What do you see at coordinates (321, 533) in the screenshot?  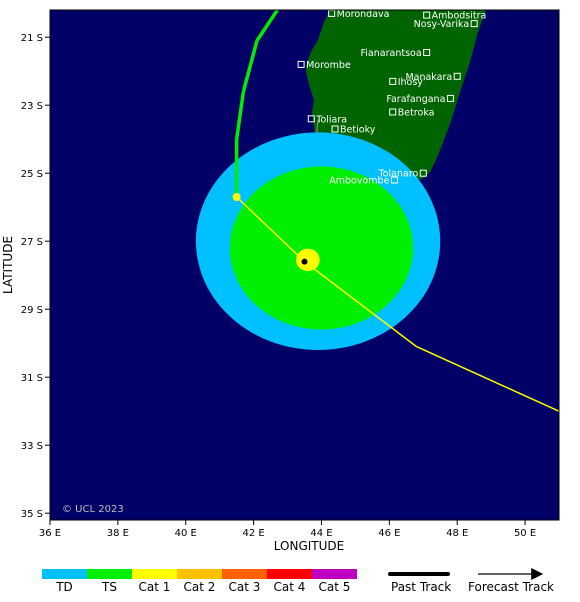 I see `x-tick-label: 44 E` at bounding box center [321, 533].